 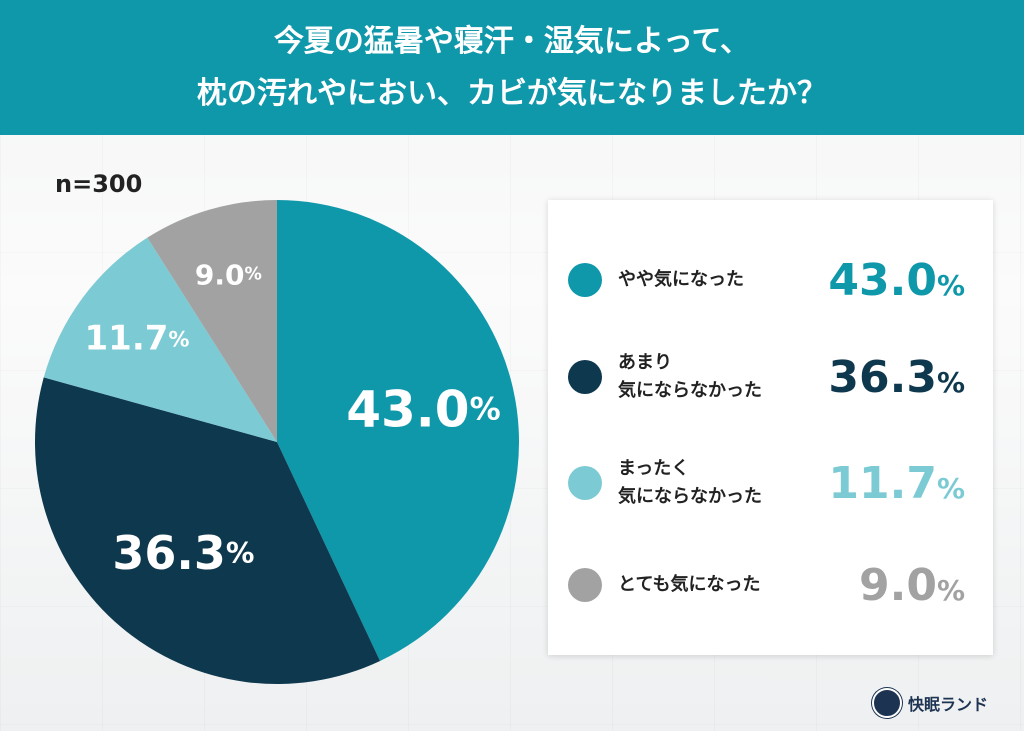 I want to click on legend-value: 11.7%, so click(x=896, y=483).